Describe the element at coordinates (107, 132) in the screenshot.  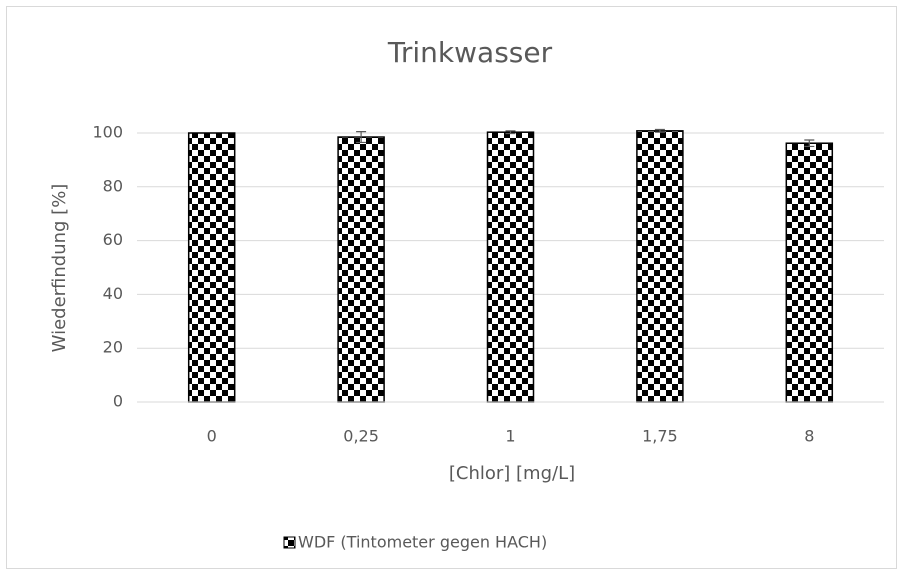
I see `y-tick-label: 100` at that location.